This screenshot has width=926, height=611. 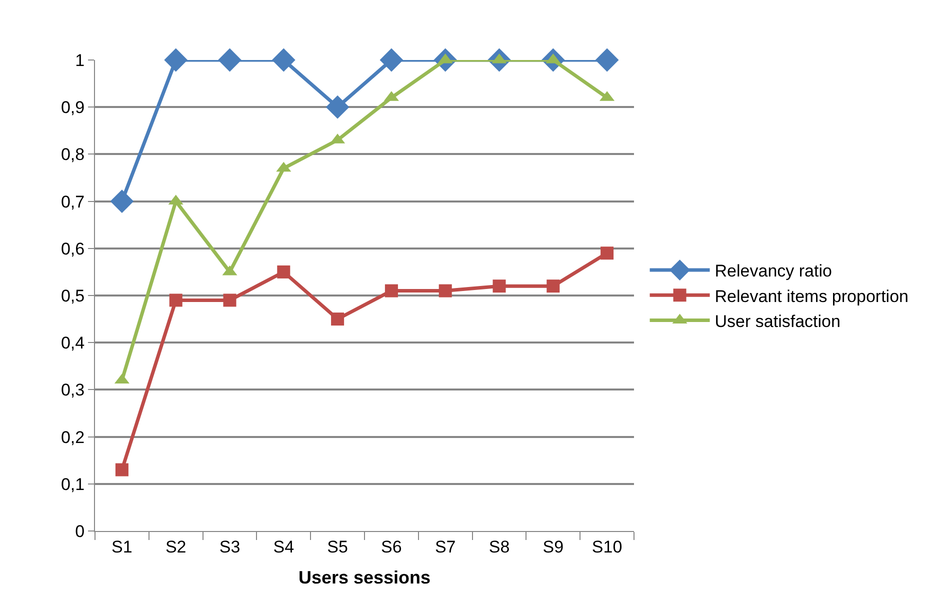 I want to click on y-tick-label: 0,1, so click(x=72, y=484).